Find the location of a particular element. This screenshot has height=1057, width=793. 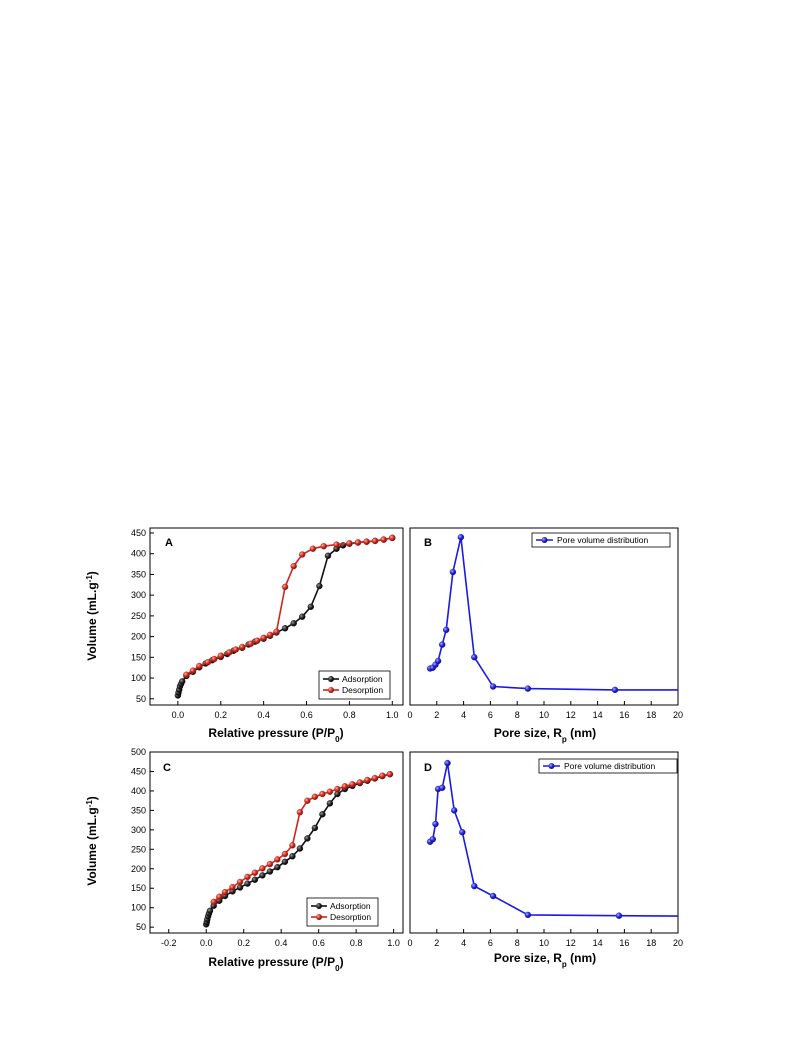

panel-d-xtick-label: 6 is located at coordinates (490, 943).